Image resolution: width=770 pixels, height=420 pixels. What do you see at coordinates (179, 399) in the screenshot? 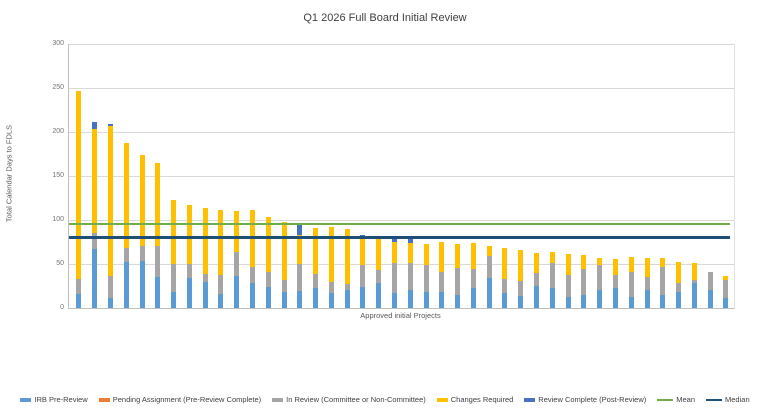
I see `legend-item-pending-assignment-pre-review-complete: Pending Assignment (Pre-Review Complete)` at bounding box center [179, 399].